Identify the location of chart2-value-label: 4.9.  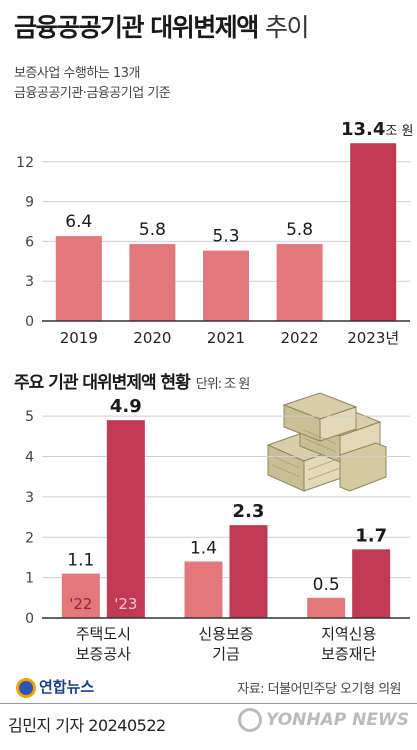
(126, 406).